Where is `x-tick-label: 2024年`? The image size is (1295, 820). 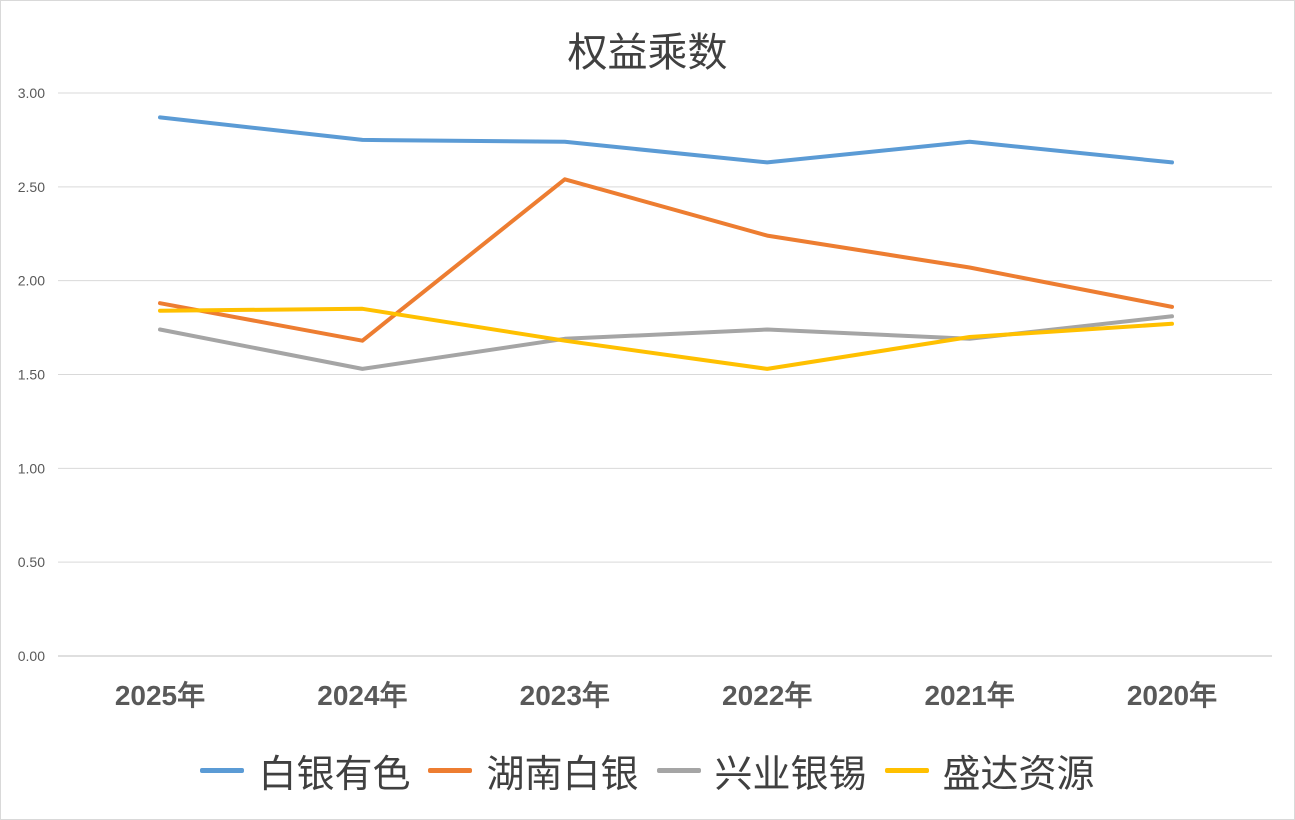 x-tick-label: 2024年 is located at coordinates (362, 695).